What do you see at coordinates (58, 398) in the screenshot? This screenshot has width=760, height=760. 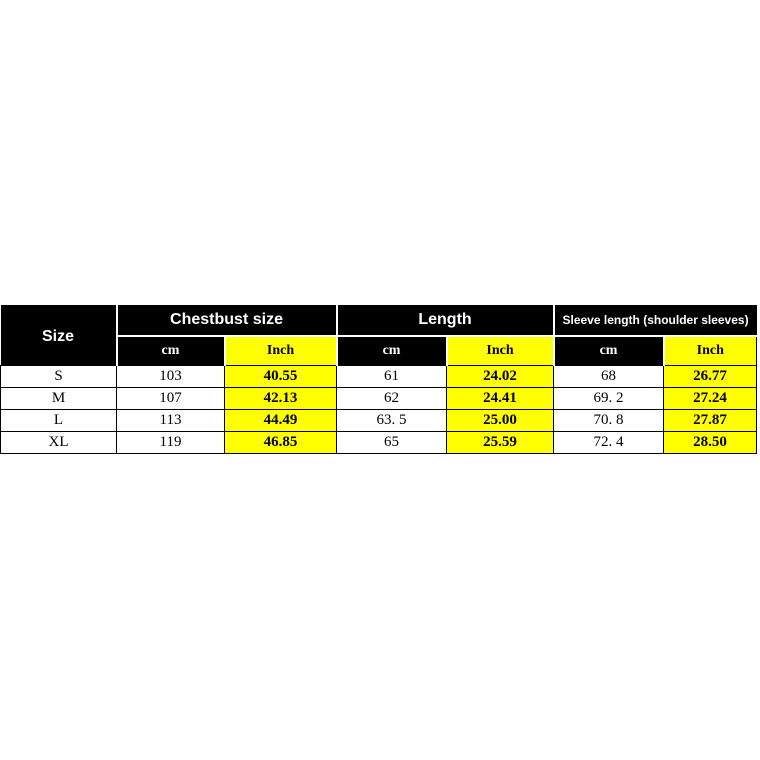 I see `size-label-cell: M` at bounding box center [58, 398].